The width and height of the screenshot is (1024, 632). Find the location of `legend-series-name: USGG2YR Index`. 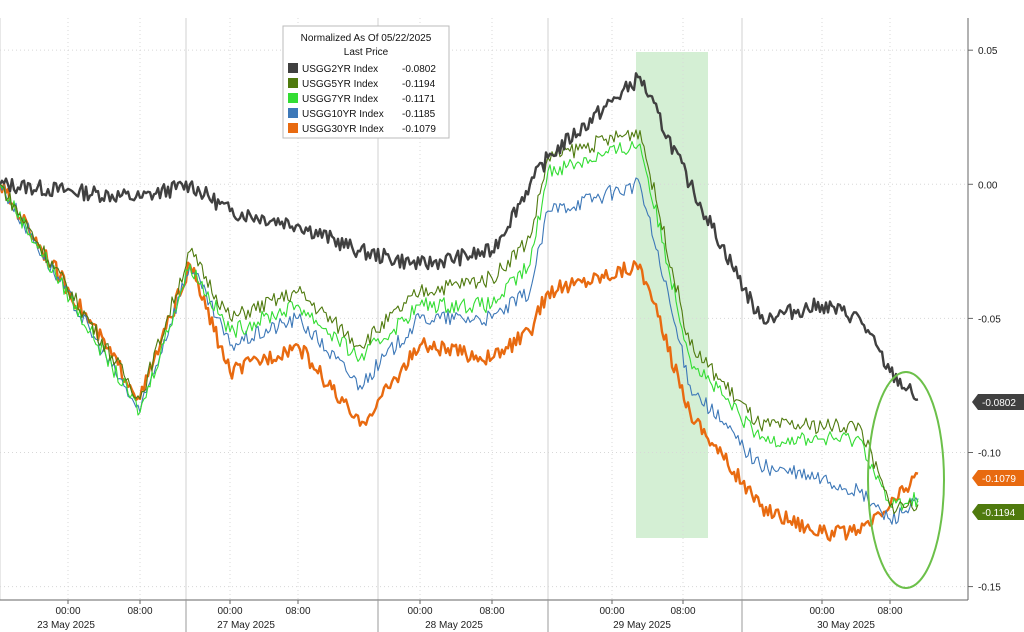

legend-series-name: USGG2YR Index is located at coordinates (340, 69).